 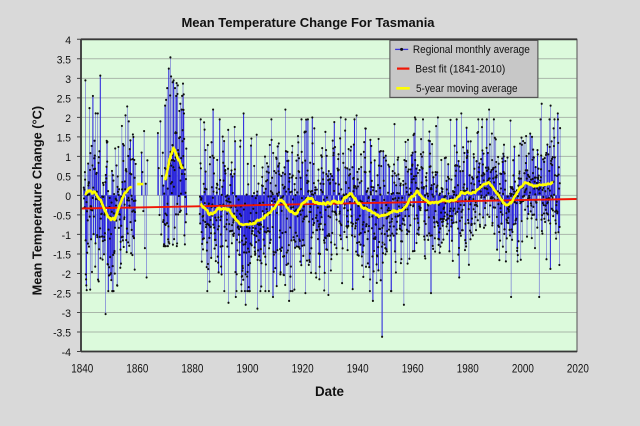 I want to click on svg-text: 1860, so click(x=137, y=370).